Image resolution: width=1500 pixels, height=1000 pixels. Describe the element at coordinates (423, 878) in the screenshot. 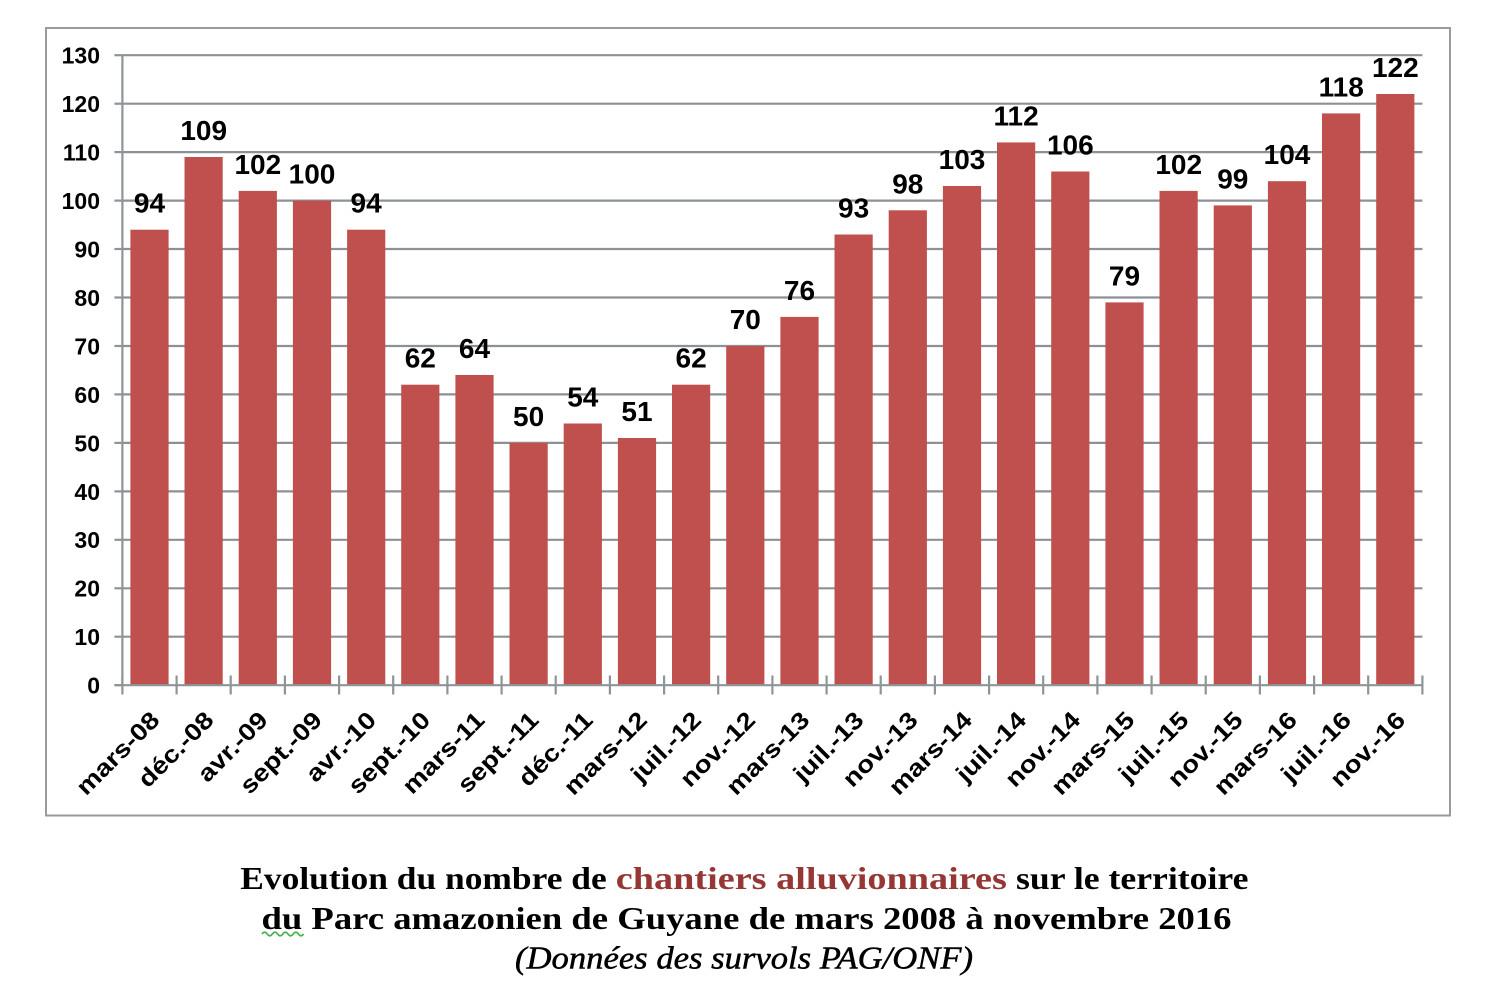

I see `svg-text: Evolution du nombre de` at that location.